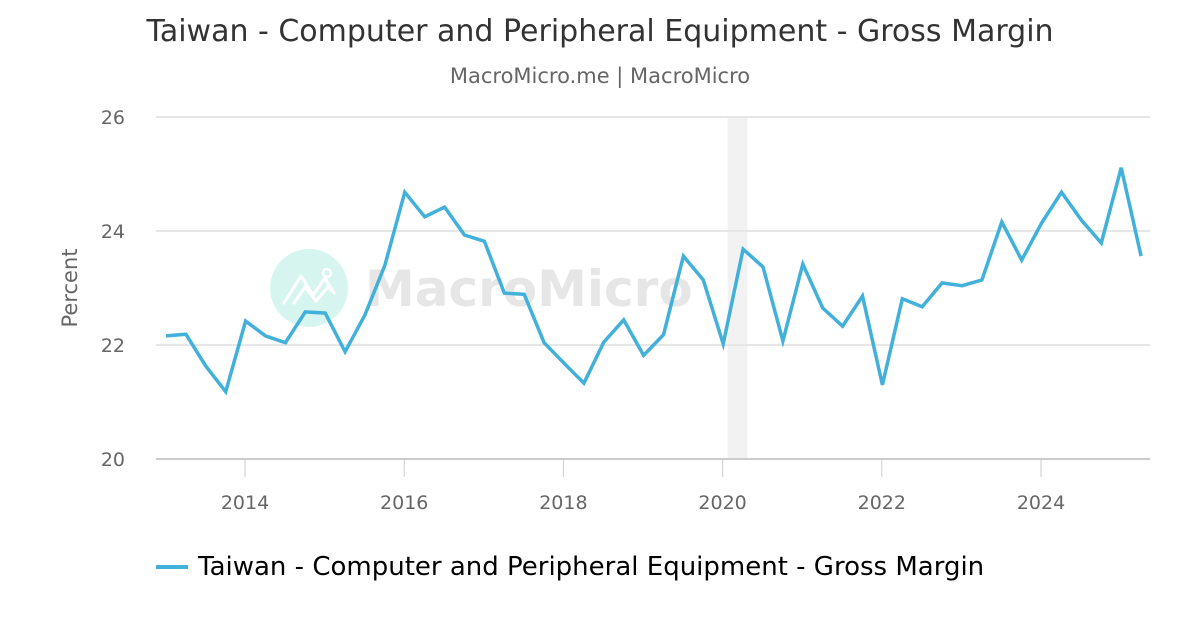  What do you see at coordinates (113, 232) in the screenshot?
I see `y-tick-label: 24` at bounding box center [113, 232].